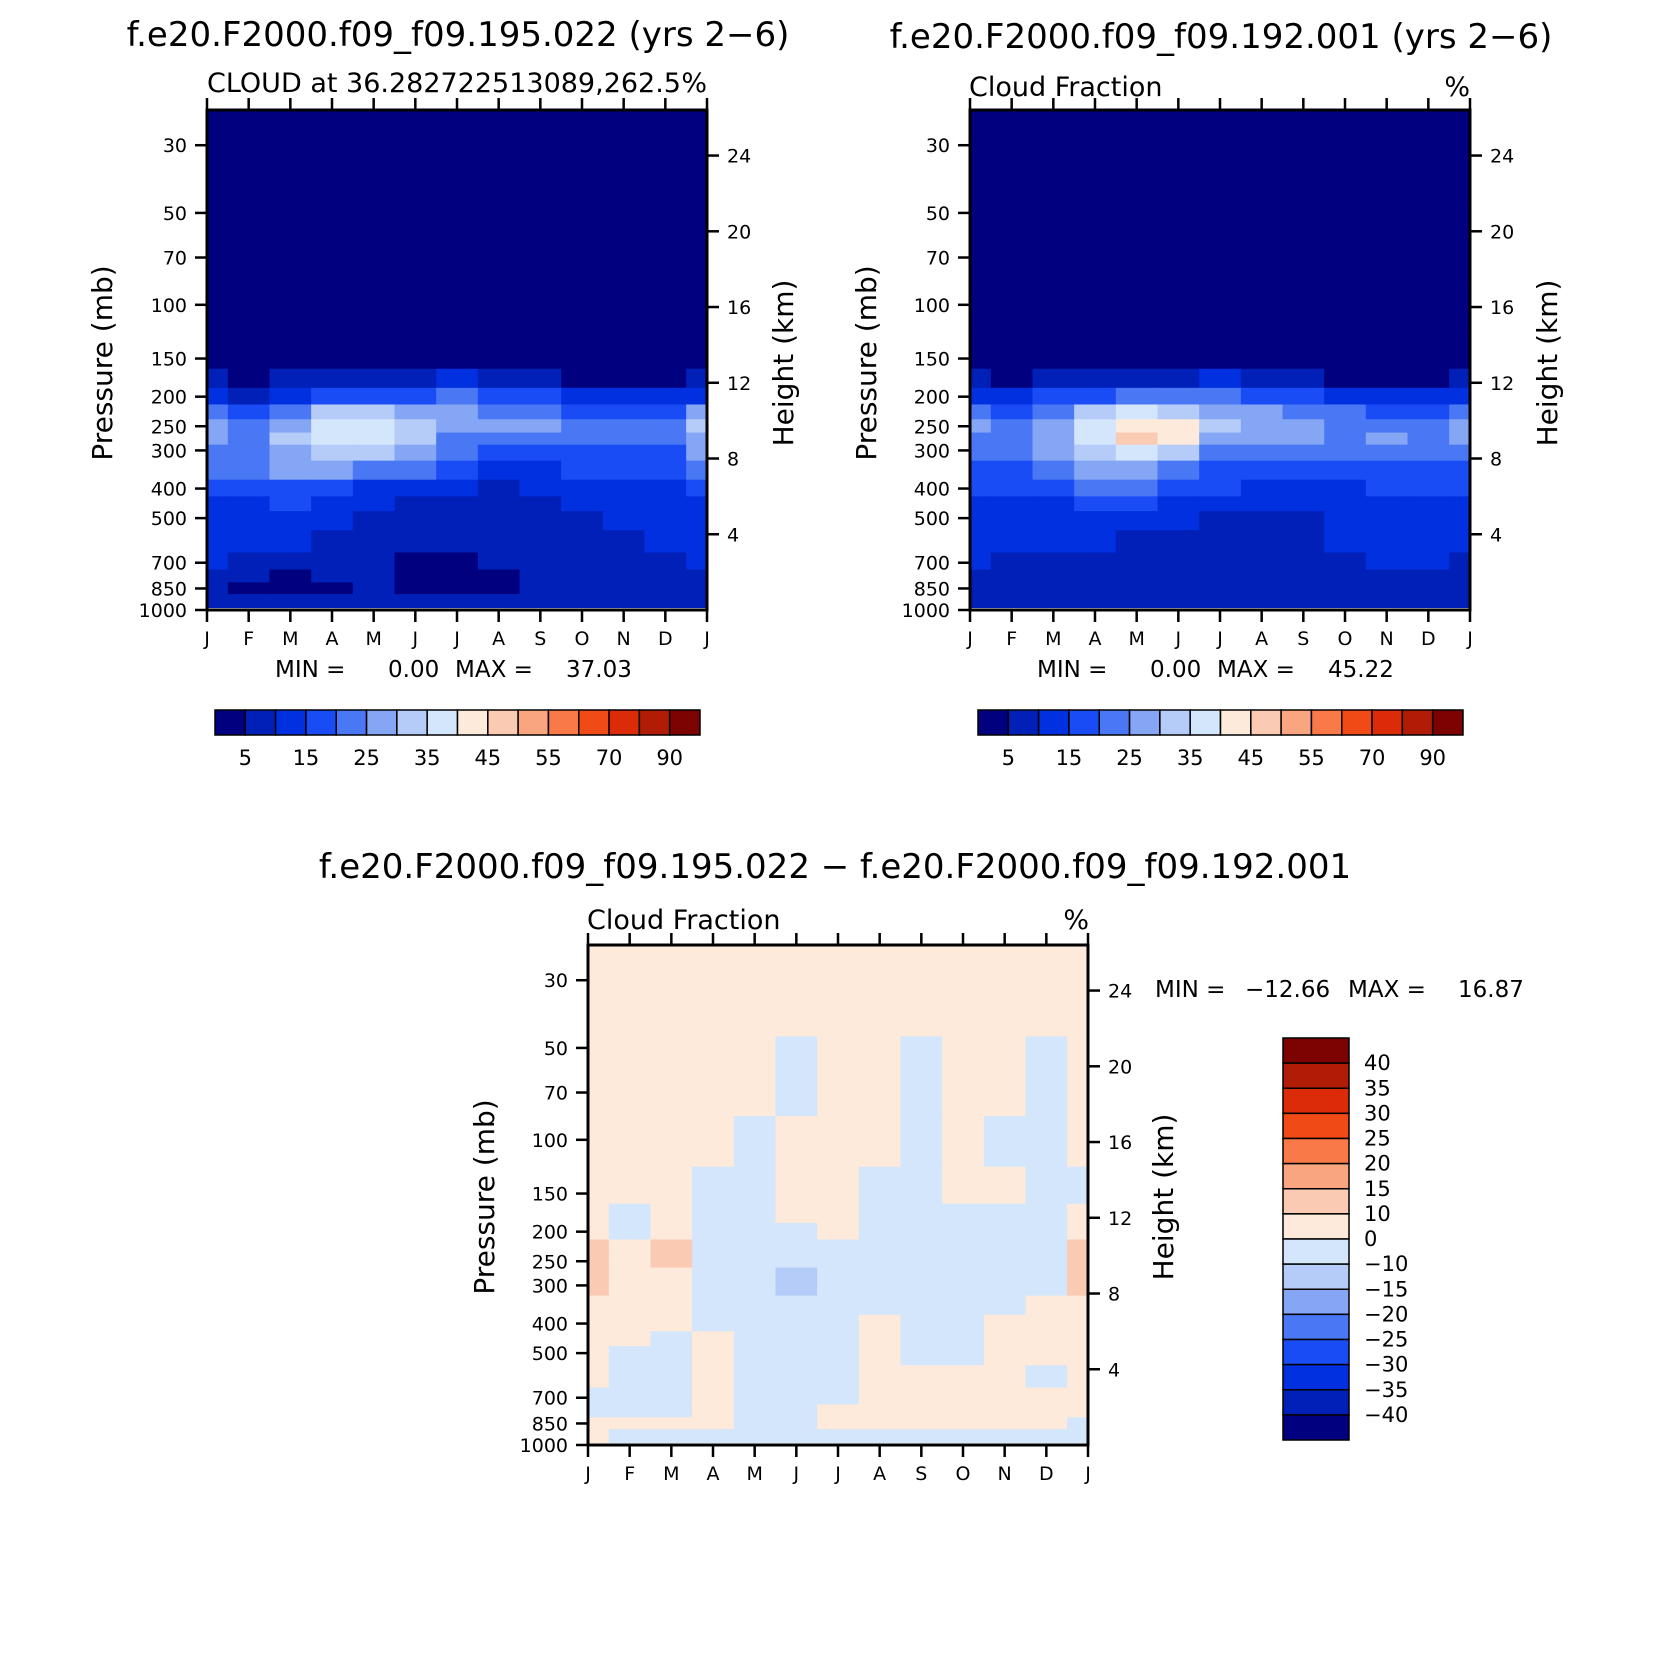  Describe the element at coordinates (866, 362) in the screenshot. I see `panel-b-ylabel: Pressure (mb)` at that location.